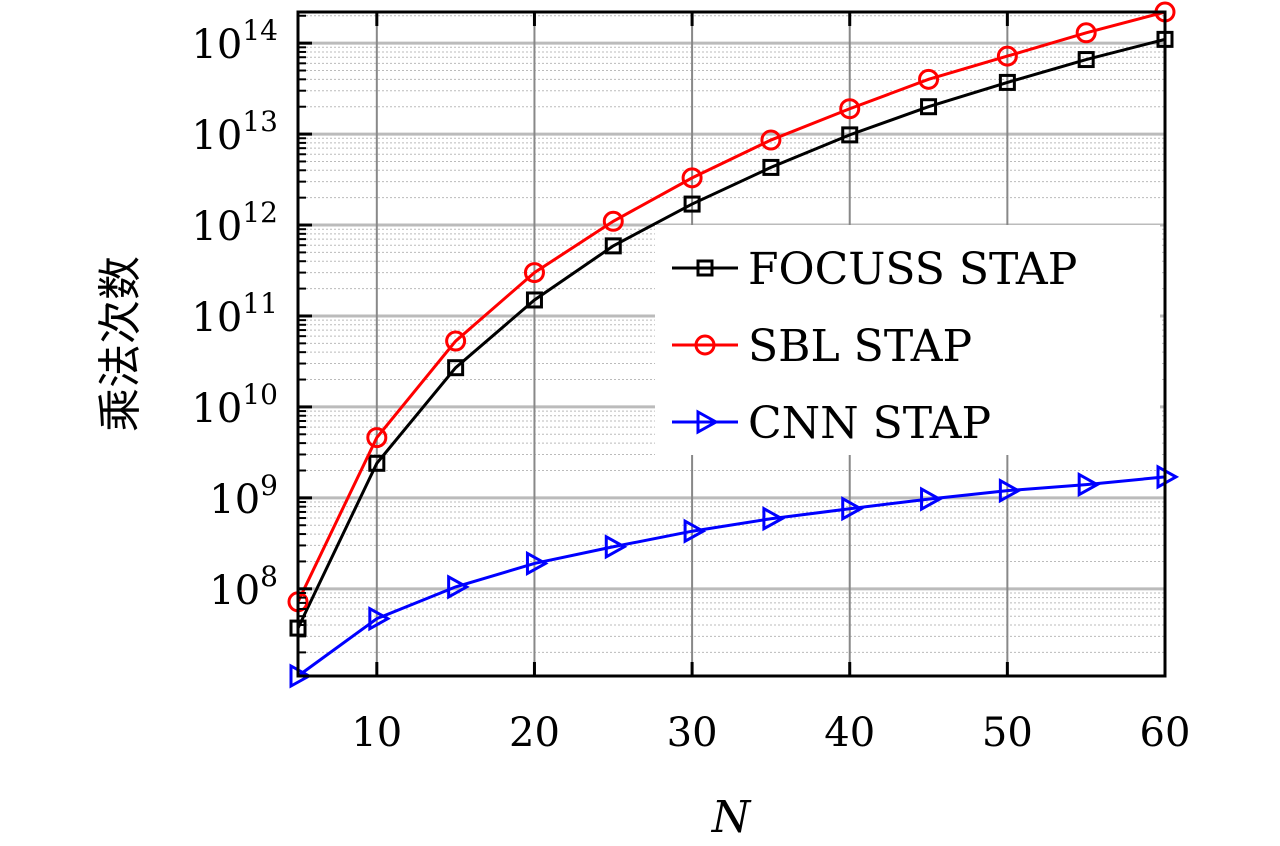 The width and height of the screenshot is (1280, 846). Describe the element at coordinates (860, 346) in the screenshot. I see `legend-label-sbl-stap: SBL STAP` at that location.